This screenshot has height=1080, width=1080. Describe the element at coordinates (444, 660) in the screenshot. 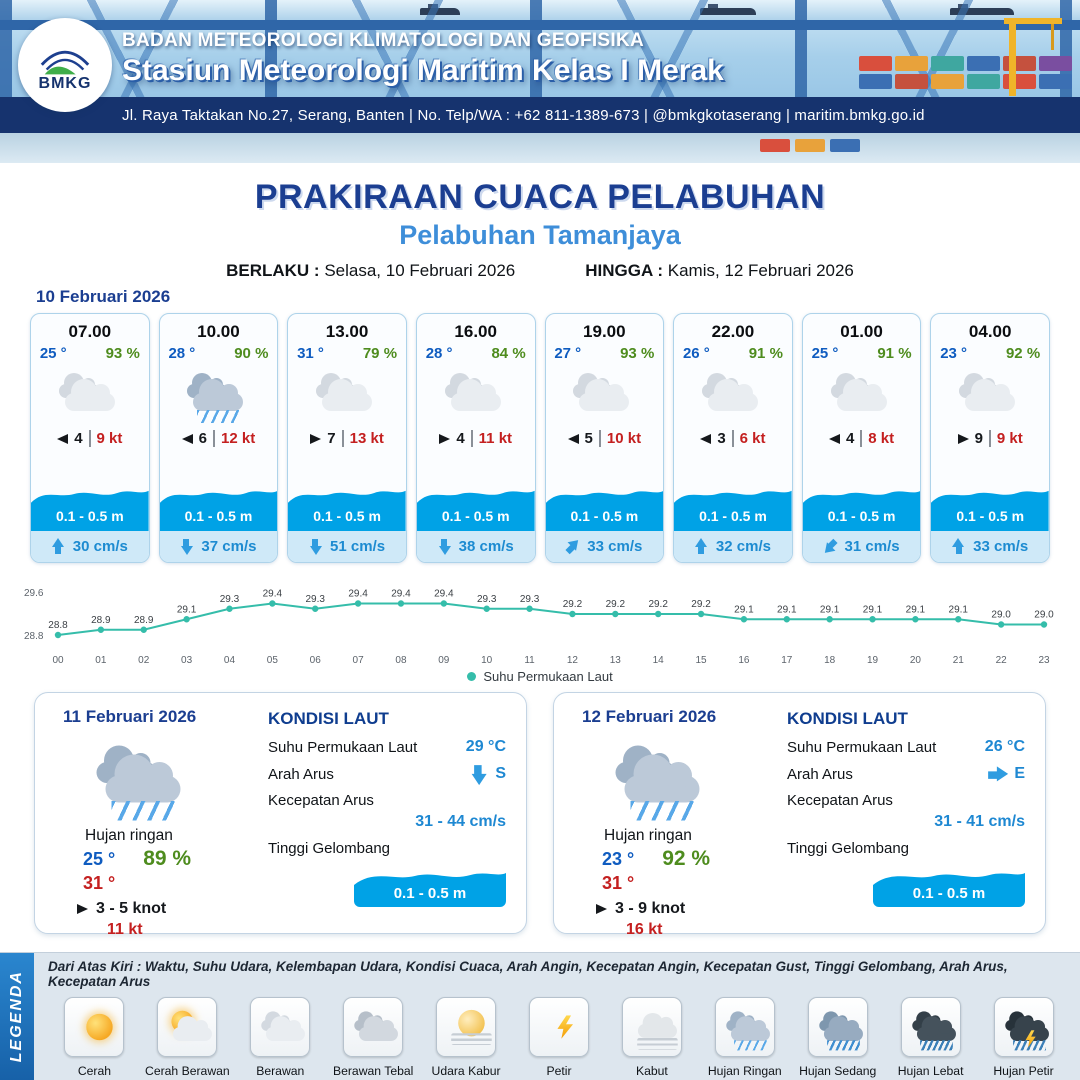

I see `svg-text: 09` at that location.